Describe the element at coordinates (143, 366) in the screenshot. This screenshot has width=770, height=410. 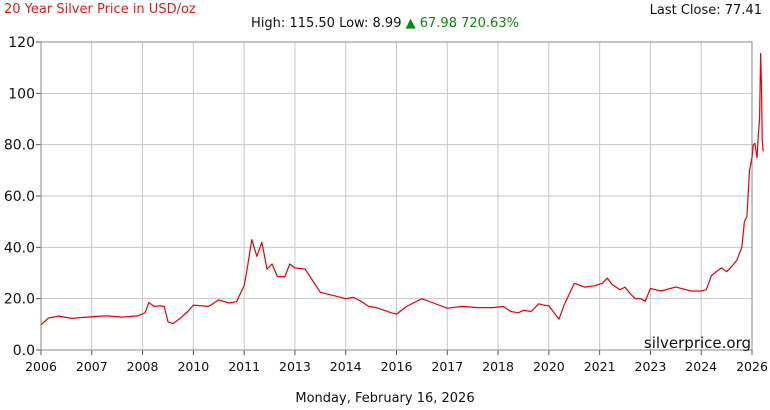
I see `x-tick-label: 2008` at that location.